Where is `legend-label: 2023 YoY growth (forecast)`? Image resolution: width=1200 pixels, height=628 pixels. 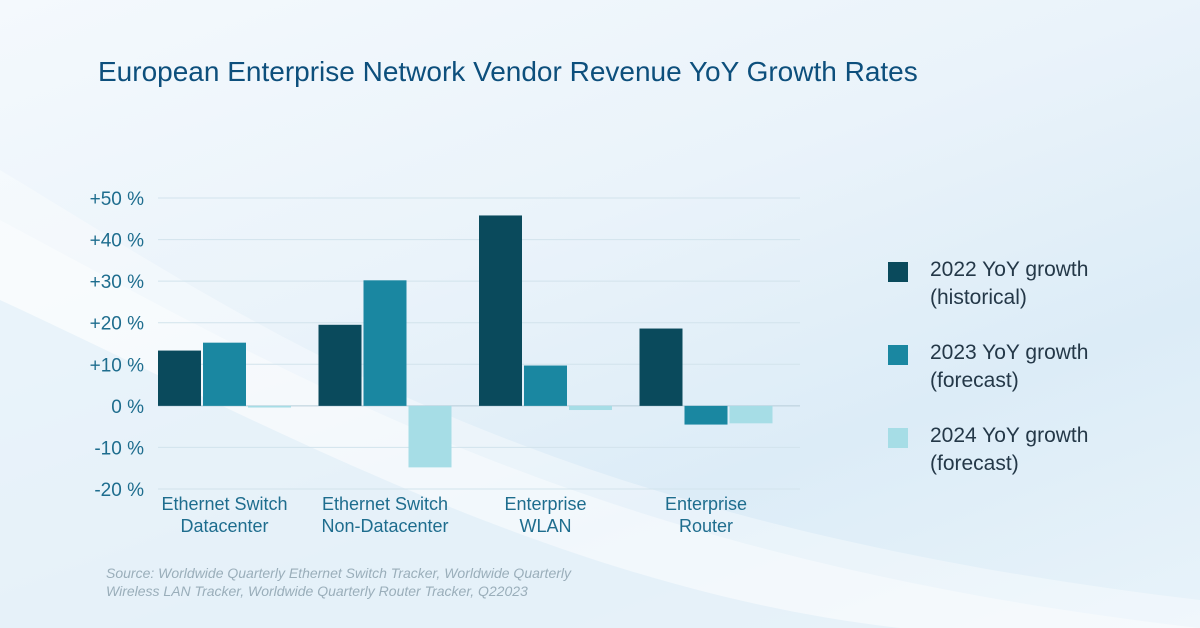
legend-label: 2023 YoY growth (forecast) is located at coordinates (1009, 367).